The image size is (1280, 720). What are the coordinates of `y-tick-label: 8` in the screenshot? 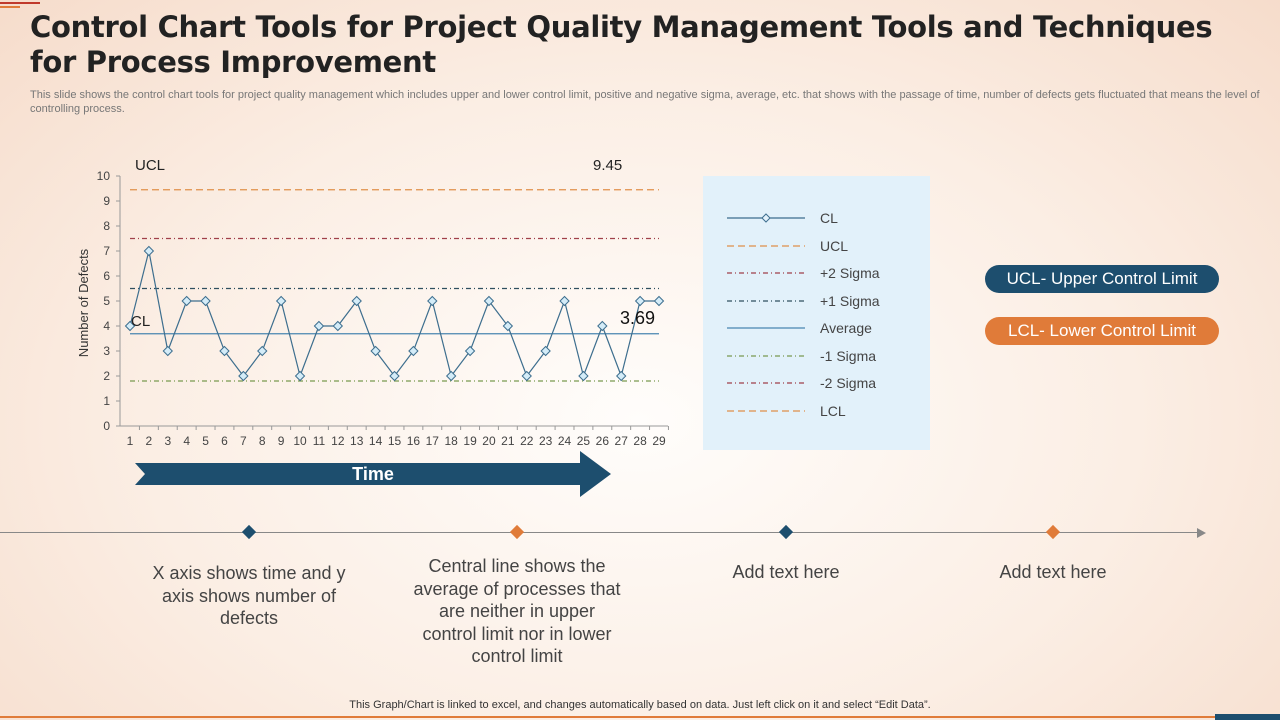 It's located at (106, 226).